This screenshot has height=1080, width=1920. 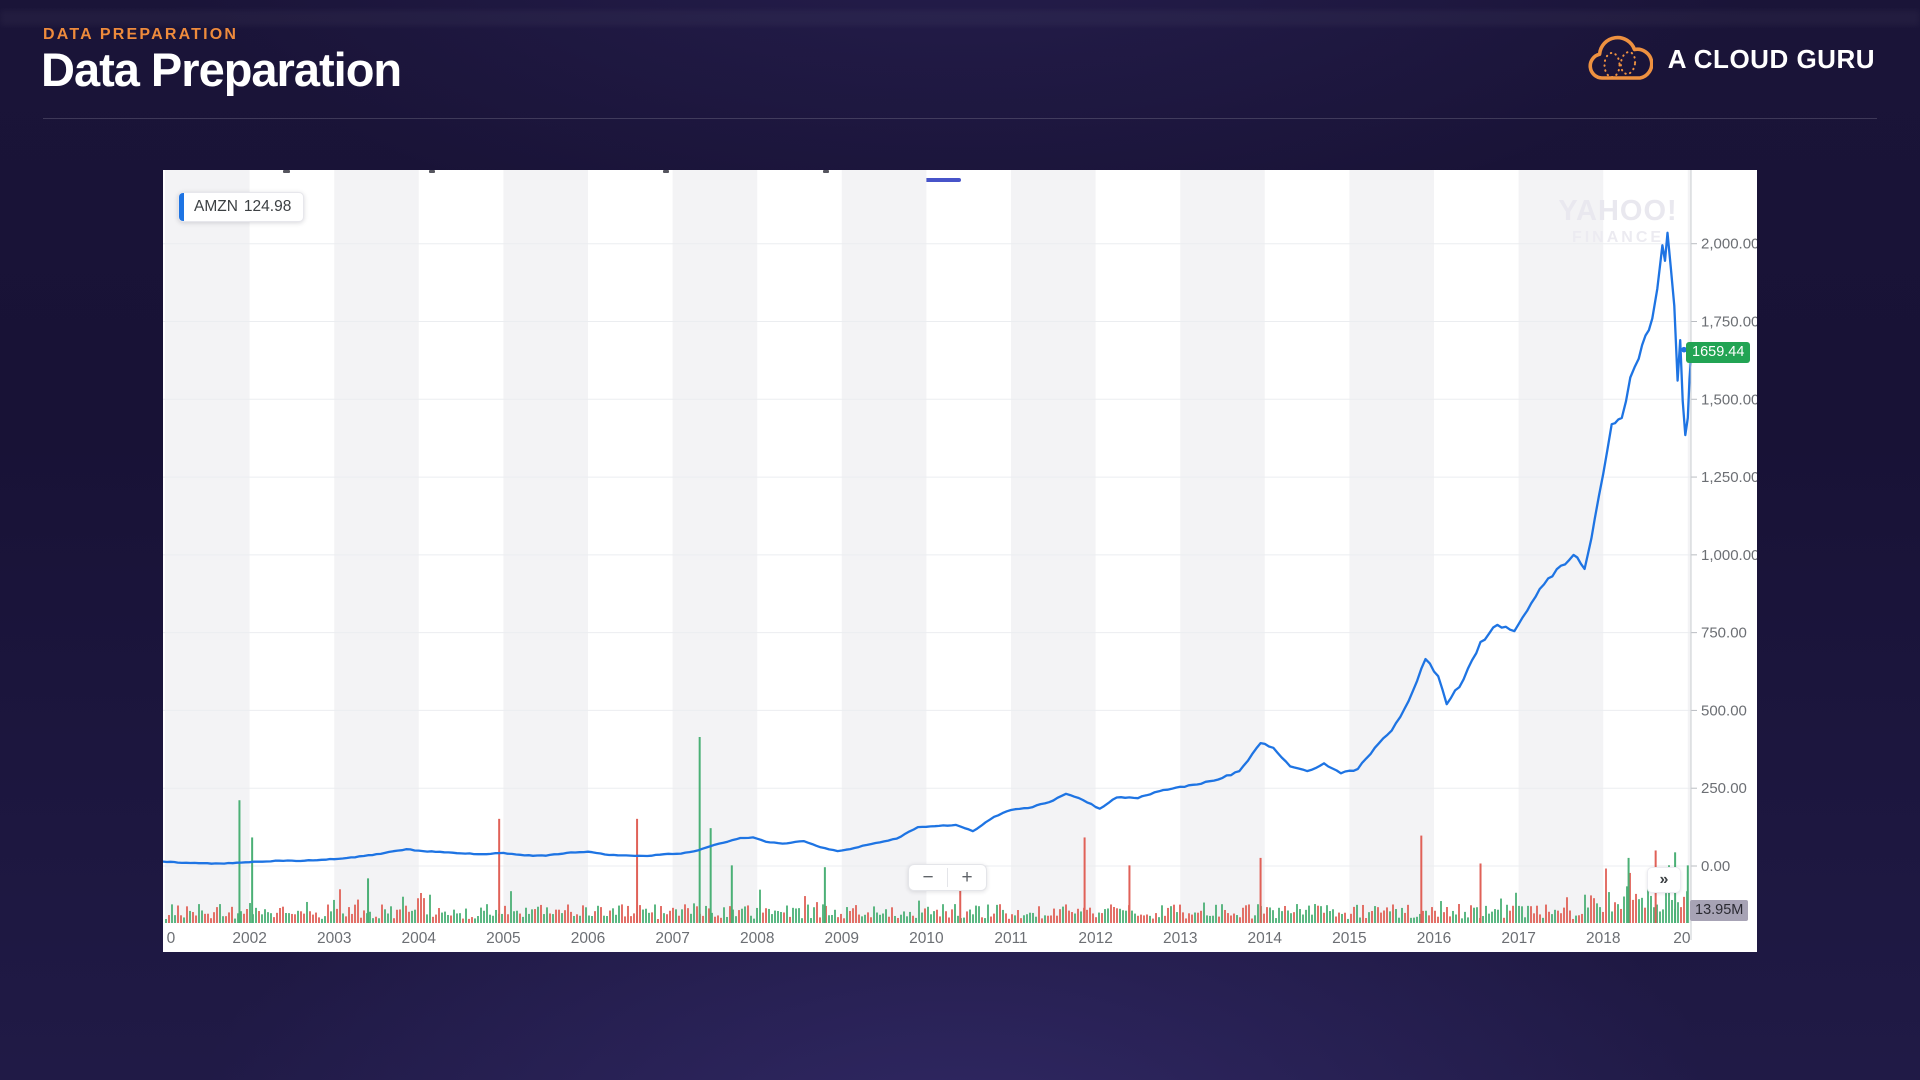 What do you see at coordinates (334, 938) in the screenshot?
I see `x-axis-label: 2003` at bounding box center [334, 938].